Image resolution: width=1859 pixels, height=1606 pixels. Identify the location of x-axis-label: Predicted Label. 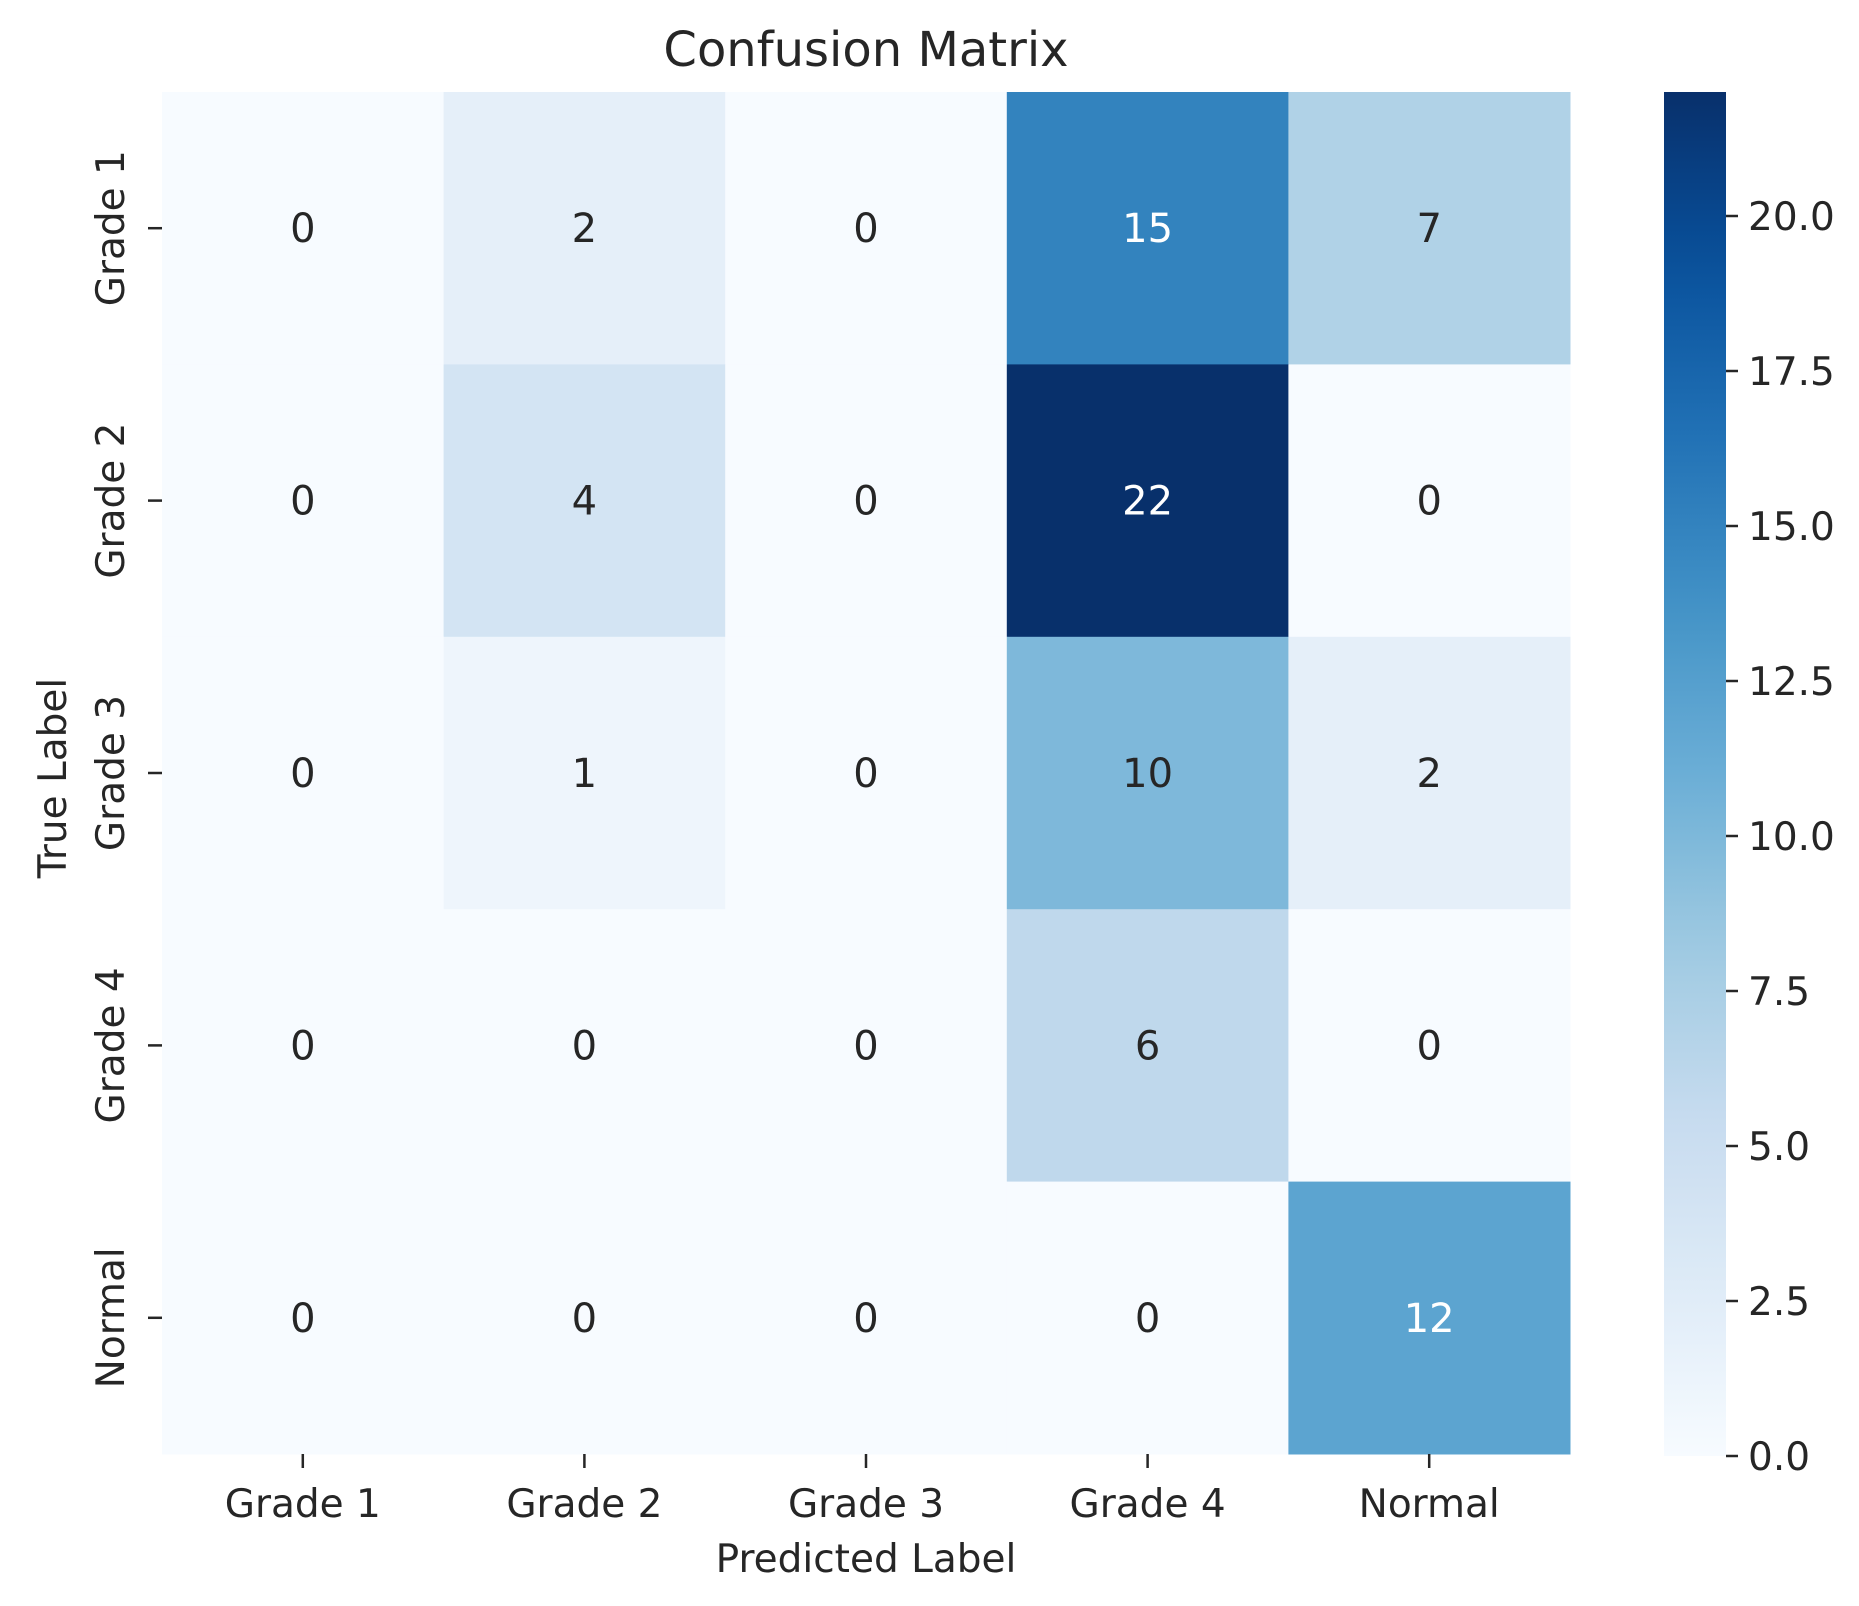
(866, 1559).